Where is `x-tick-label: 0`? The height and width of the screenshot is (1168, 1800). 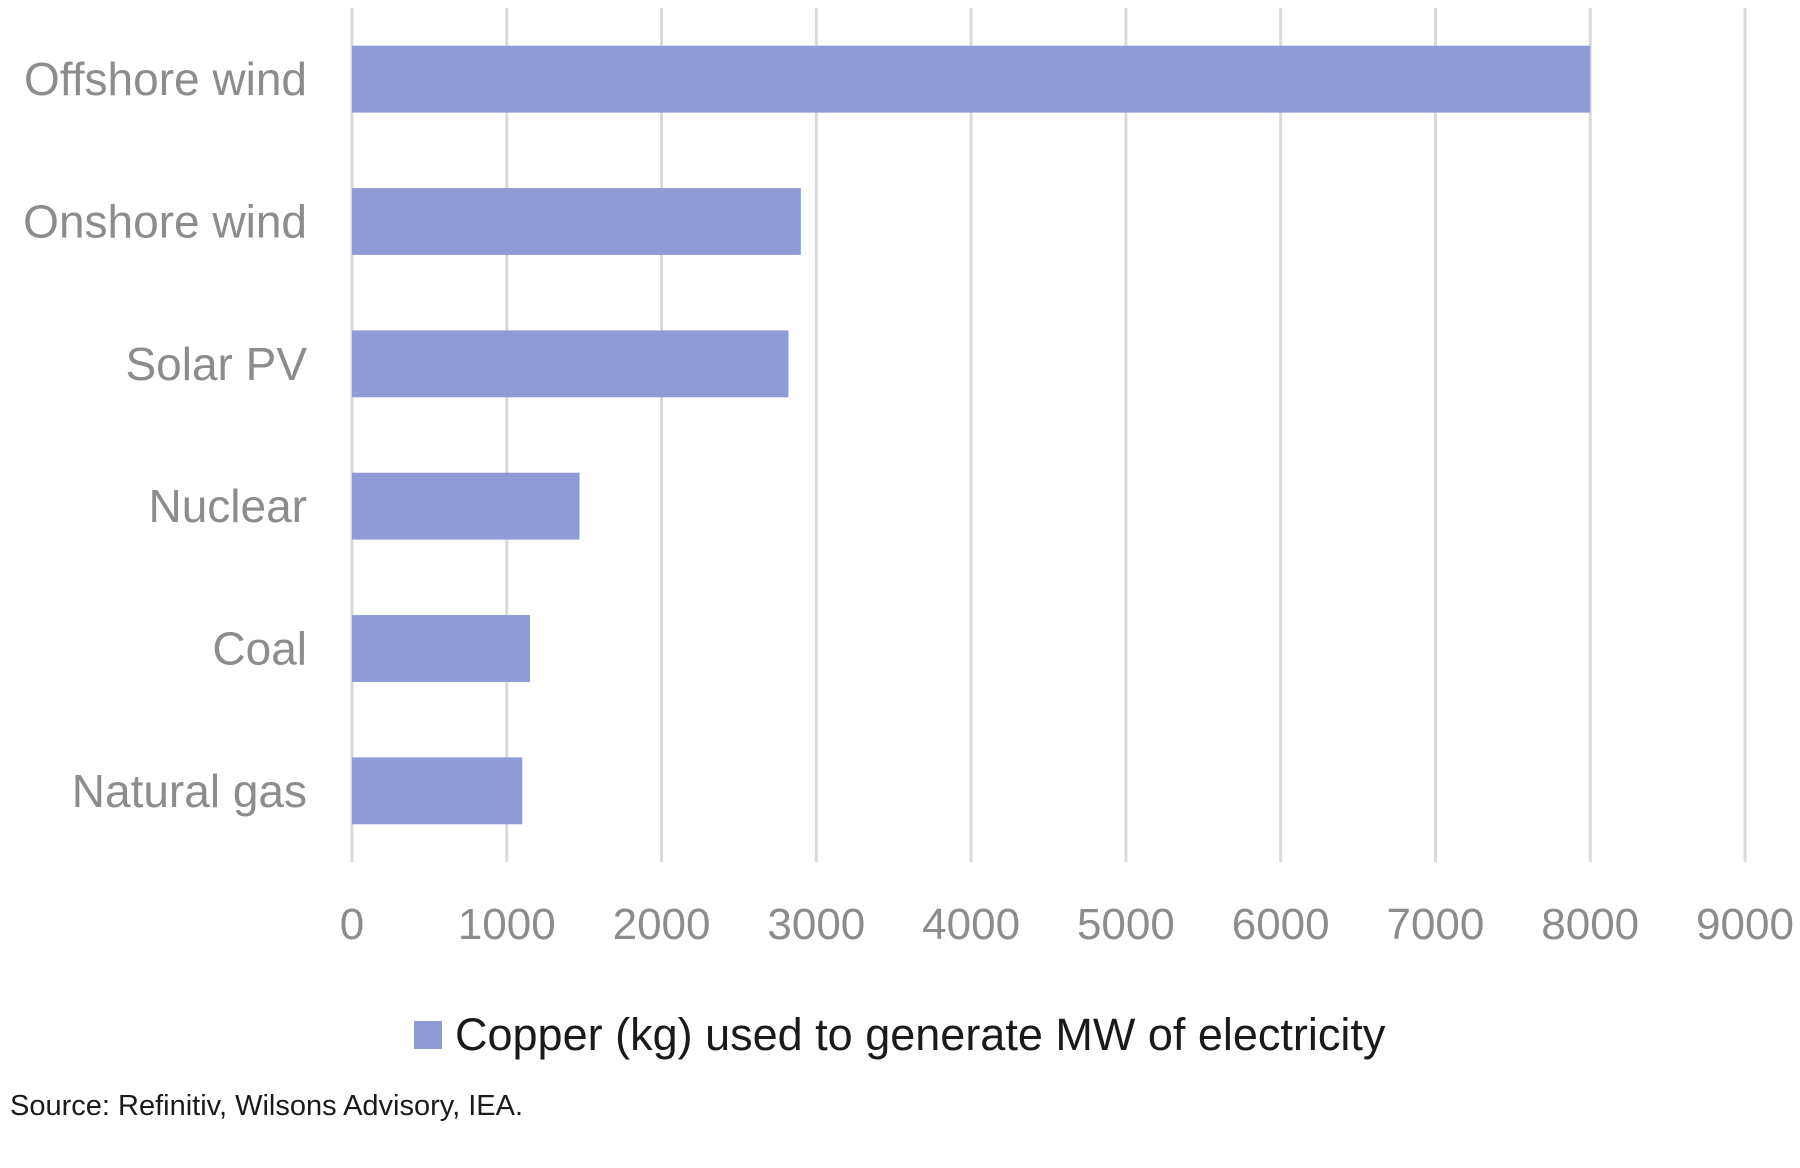
x-tick-label: 0 is located at coordinates (352, 924).